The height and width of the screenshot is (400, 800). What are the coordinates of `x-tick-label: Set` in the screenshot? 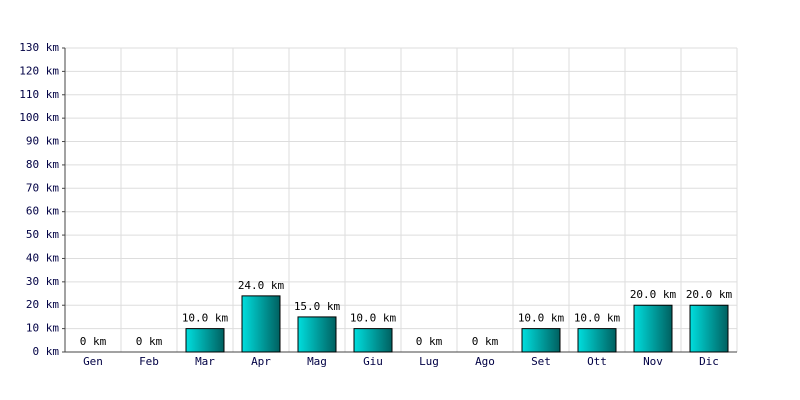 It's located at (541, 361).